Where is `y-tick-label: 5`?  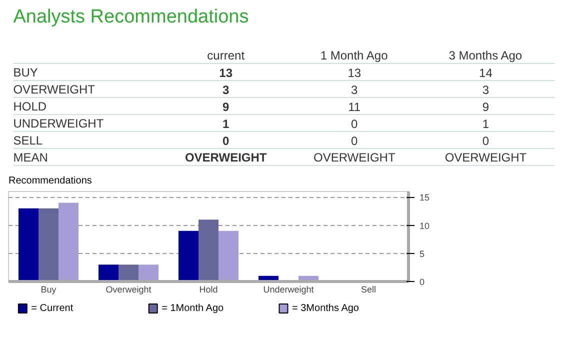 y-tick-label: 5 is located at coordinates (422, 253).